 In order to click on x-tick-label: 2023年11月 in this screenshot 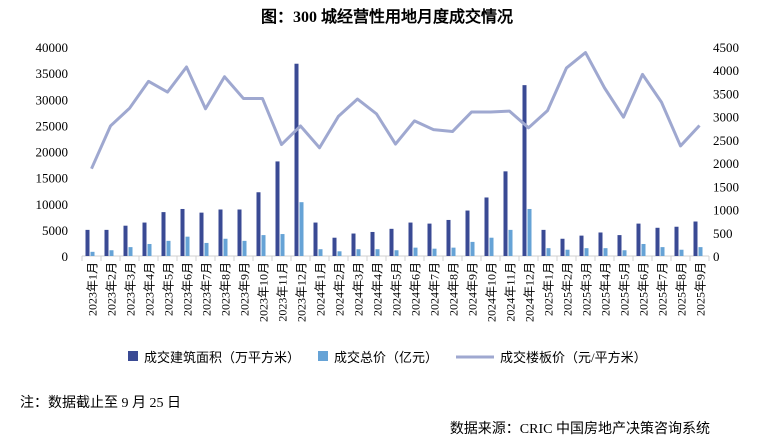, I will do `click(283, 292)`.